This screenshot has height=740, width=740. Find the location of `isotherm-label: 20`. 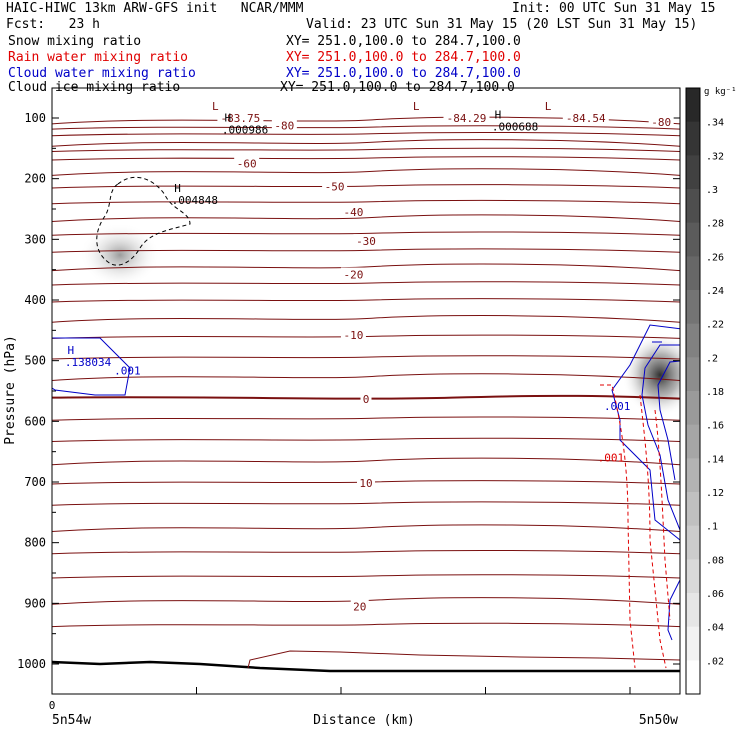

isotherm-label: 20 is located at coordinates (359, 606).